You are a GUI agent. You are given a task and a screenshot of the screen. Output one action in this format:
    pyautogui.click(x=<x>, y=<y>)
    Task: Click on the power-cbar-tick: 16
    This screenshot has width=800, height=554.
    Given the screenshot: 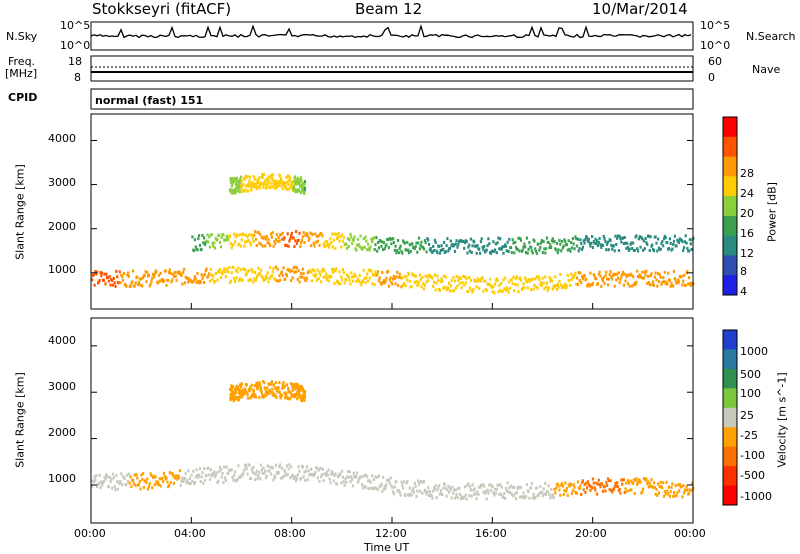 What is the action you would take?
    pyautogui.click(x=747, y=233)
    